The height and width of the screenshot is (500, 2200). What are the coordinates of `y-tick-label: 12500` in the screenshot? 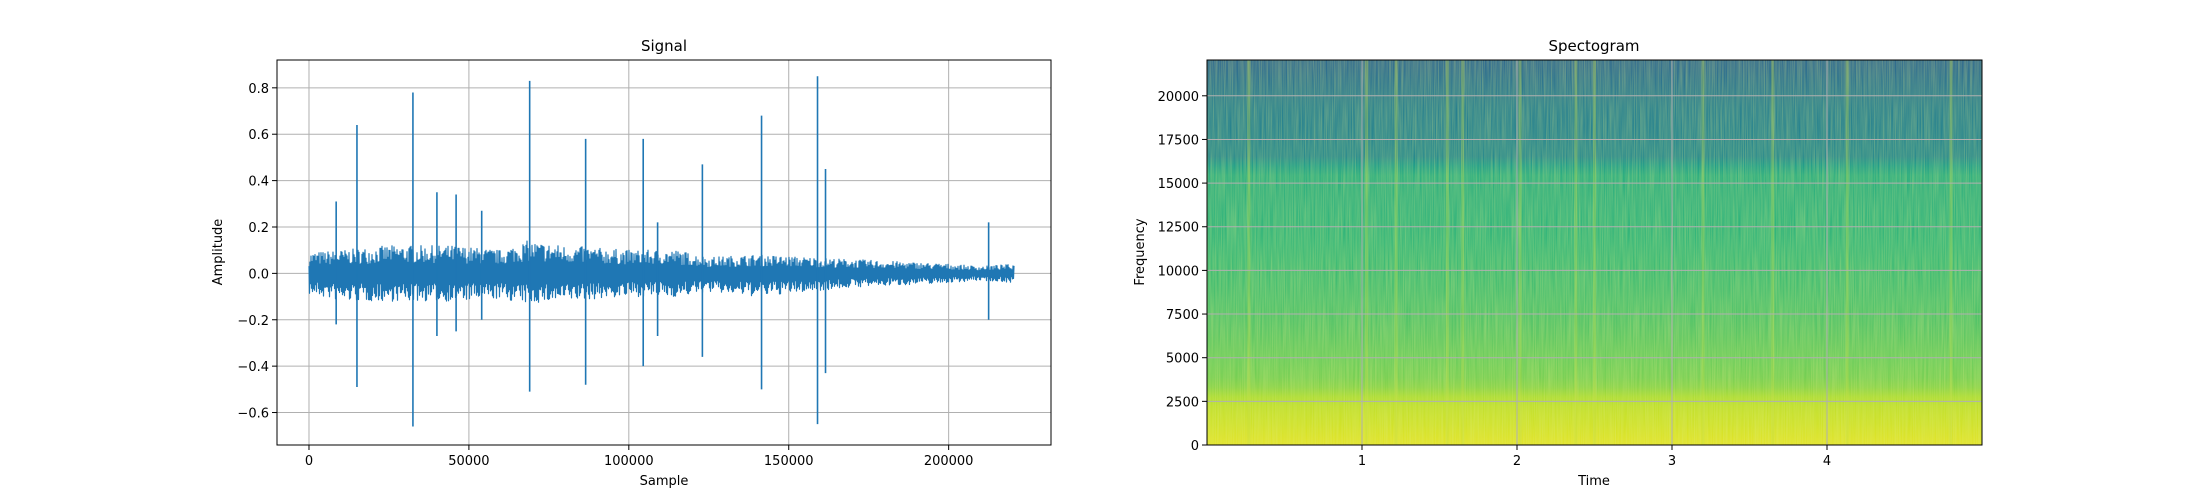 It's located at (1178, 228).